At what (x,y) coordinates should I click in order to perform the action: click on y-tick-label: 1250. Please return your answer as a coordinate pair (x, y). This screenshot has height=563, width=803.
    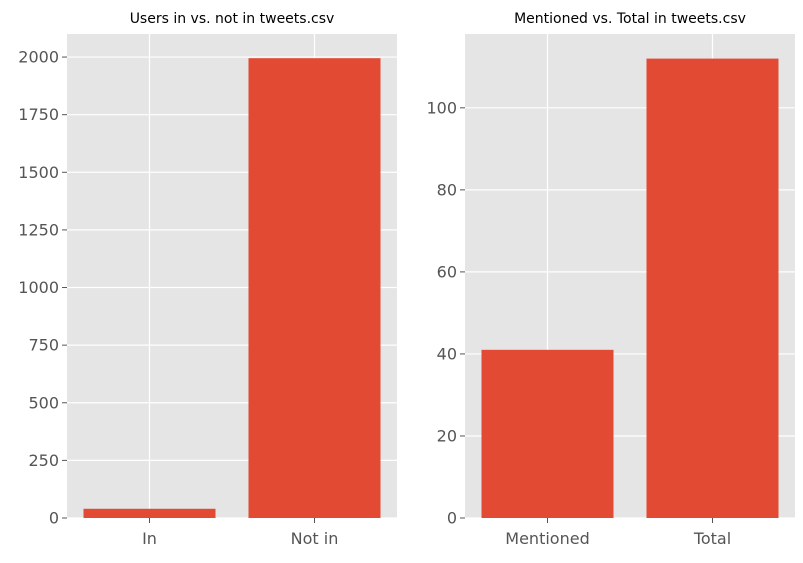
    Looking at the image, I should click on (38, 229).